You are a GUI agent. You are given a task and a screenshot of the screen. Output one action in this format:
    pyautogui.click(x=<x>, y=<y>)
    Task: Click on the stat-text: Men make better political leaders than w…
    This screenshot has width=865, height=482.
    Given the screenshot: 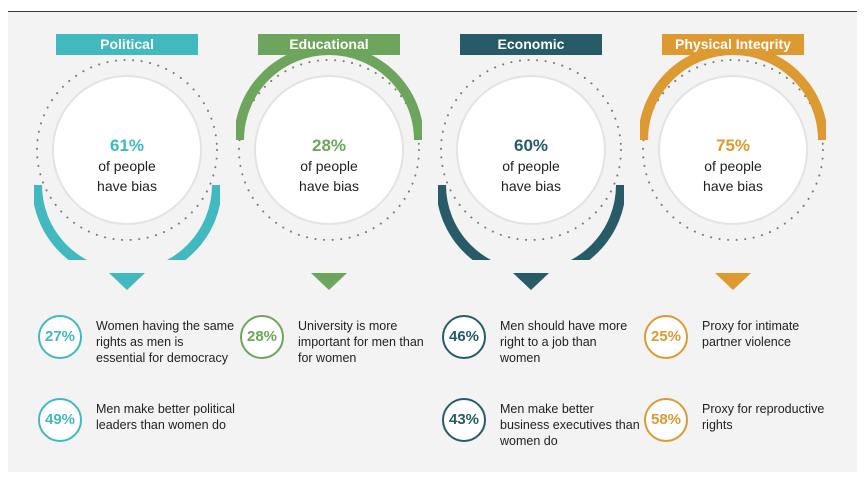 What is the action you would take?
    pyautogui.click(x=165, y=417)
    